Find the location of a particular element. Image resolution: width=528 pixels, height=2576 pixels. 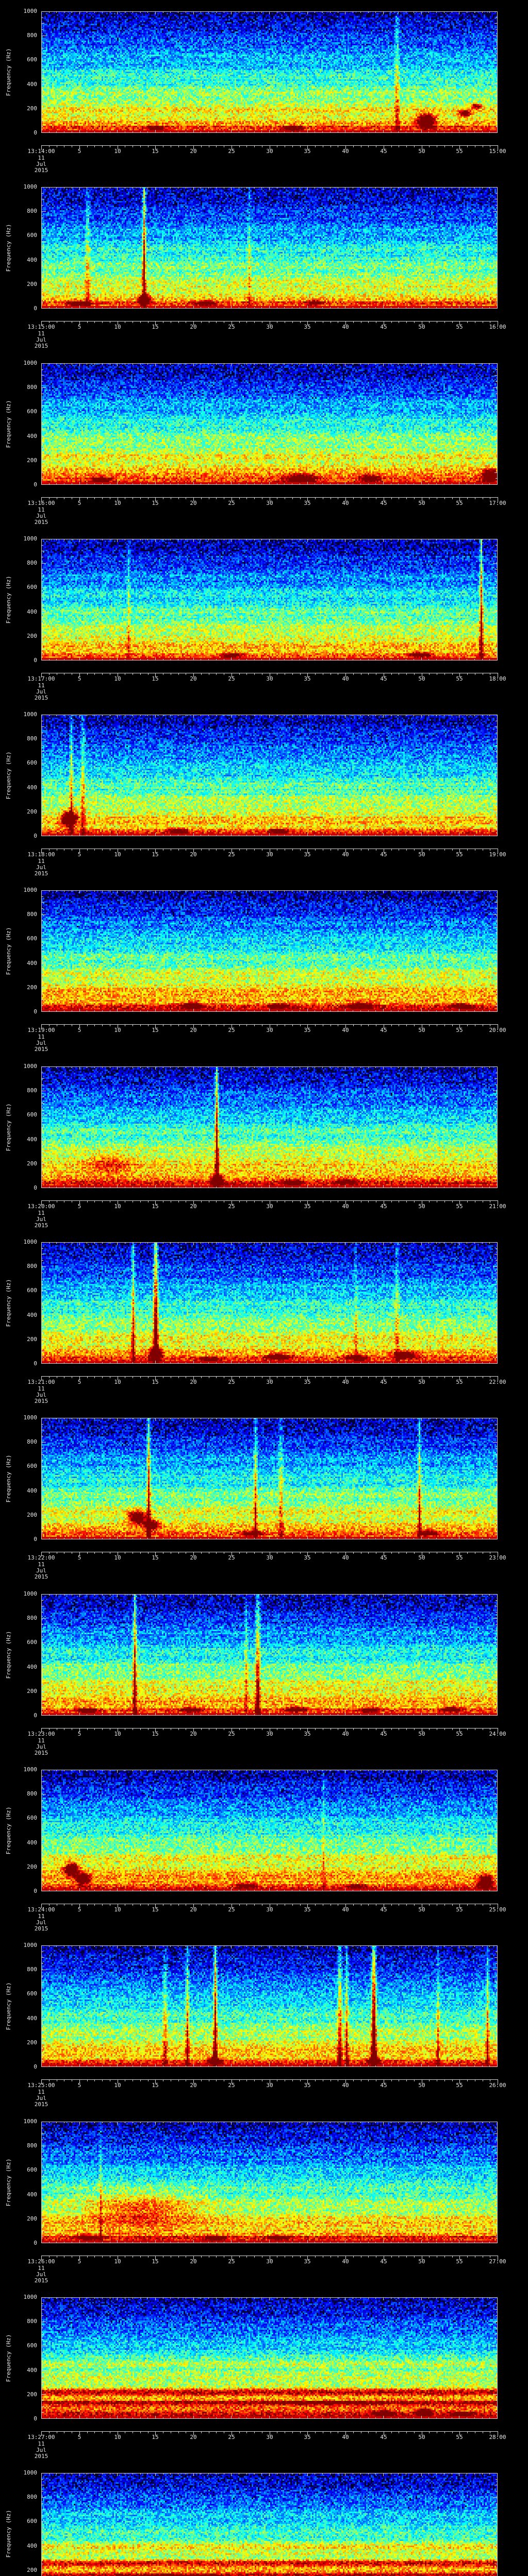

x-tick-label: 40 is located at coordinates (346, 1734).